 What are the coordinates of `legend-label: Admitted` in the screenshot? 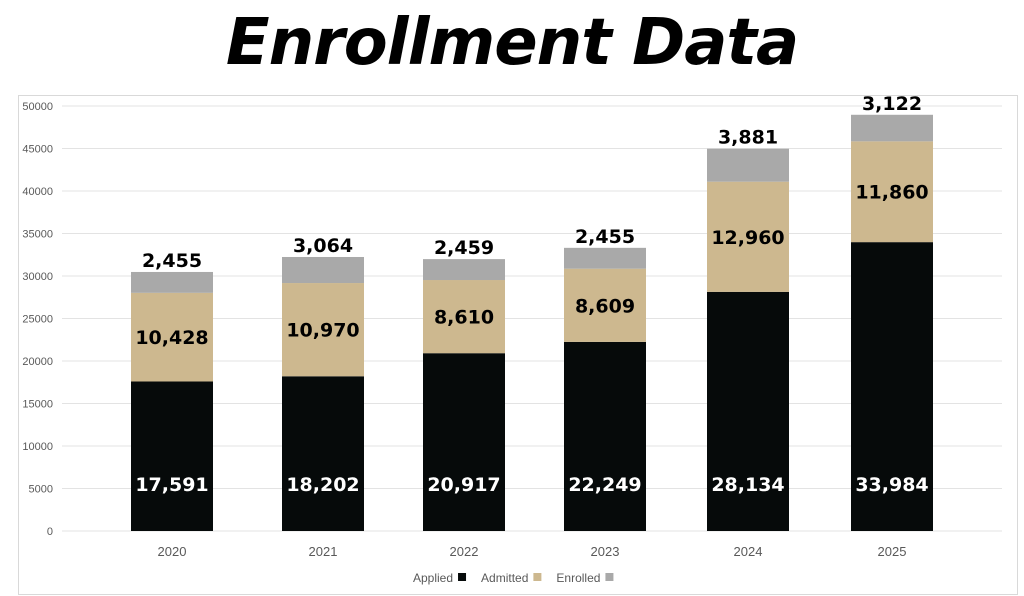 It's located at (504, 578).